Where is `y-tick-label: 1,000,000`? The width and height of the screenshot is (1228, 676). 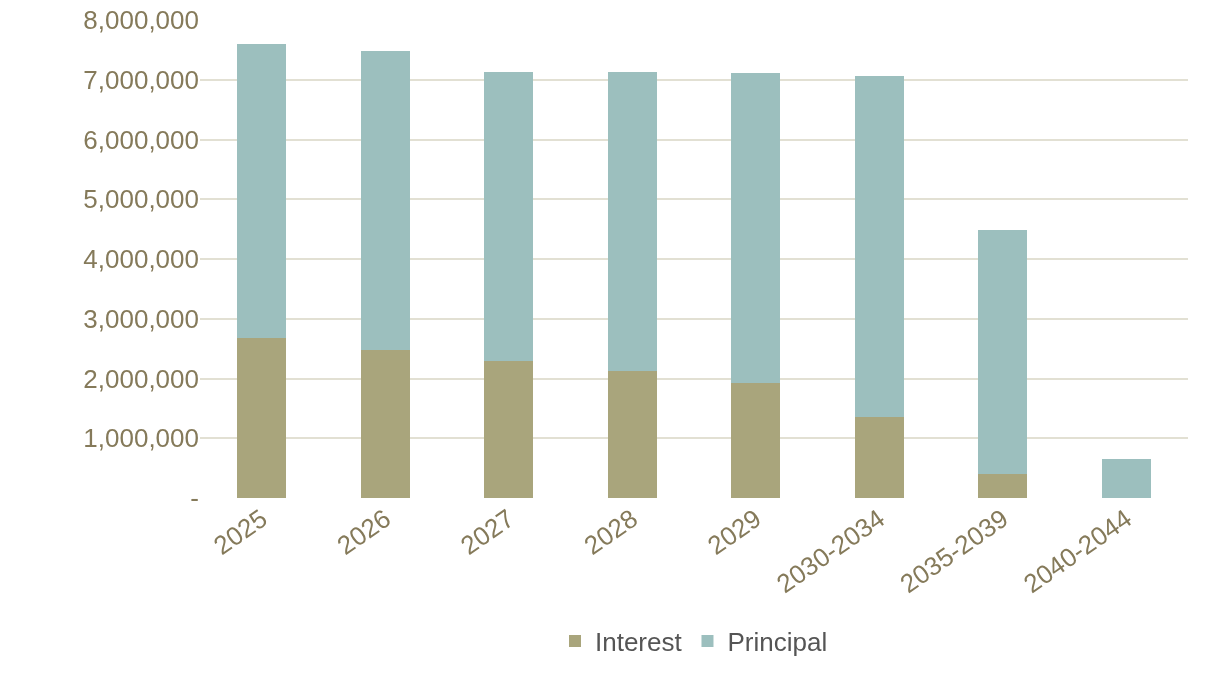 y-tick-label: 1,000,000 is located at coordinates (141, 438).